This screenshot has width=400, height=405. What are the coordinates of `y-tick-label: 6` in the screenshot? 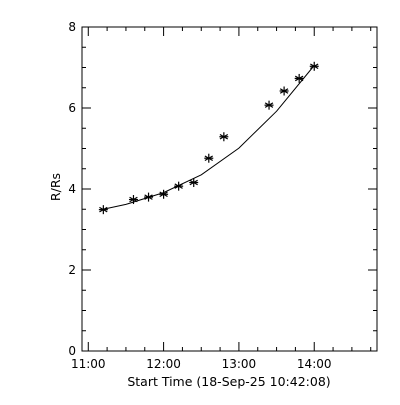 It's located at (72, 108).